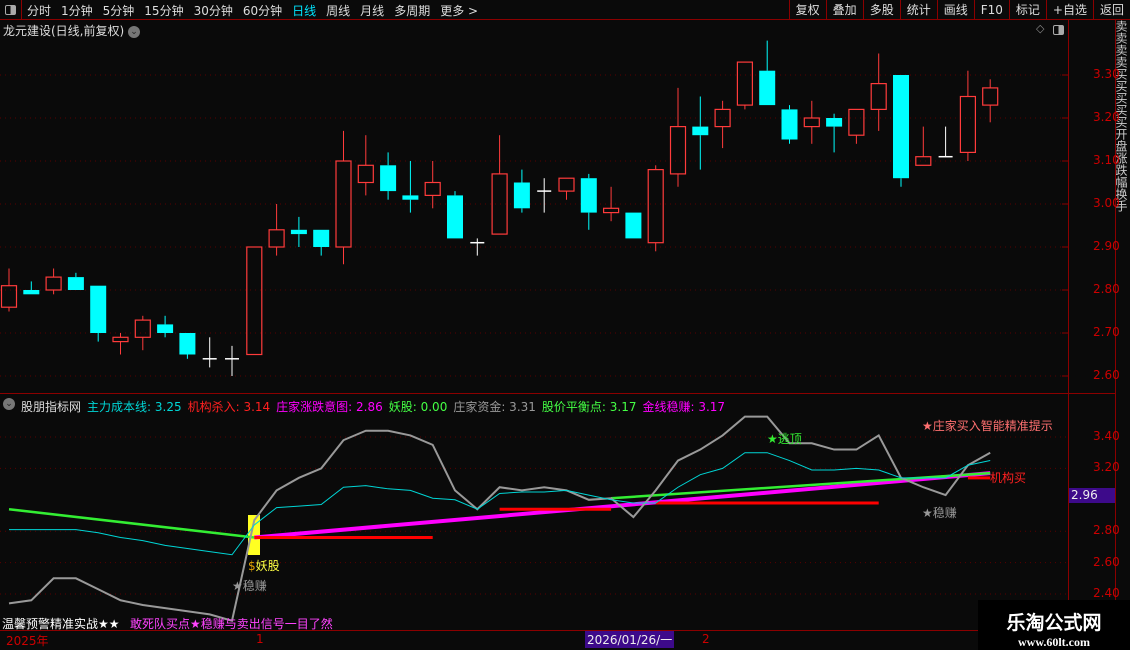 This screenshot has width=1130, height=650. I want to click on legend-item: 庄家涨跌意图: 2.86, so click(329, 407).